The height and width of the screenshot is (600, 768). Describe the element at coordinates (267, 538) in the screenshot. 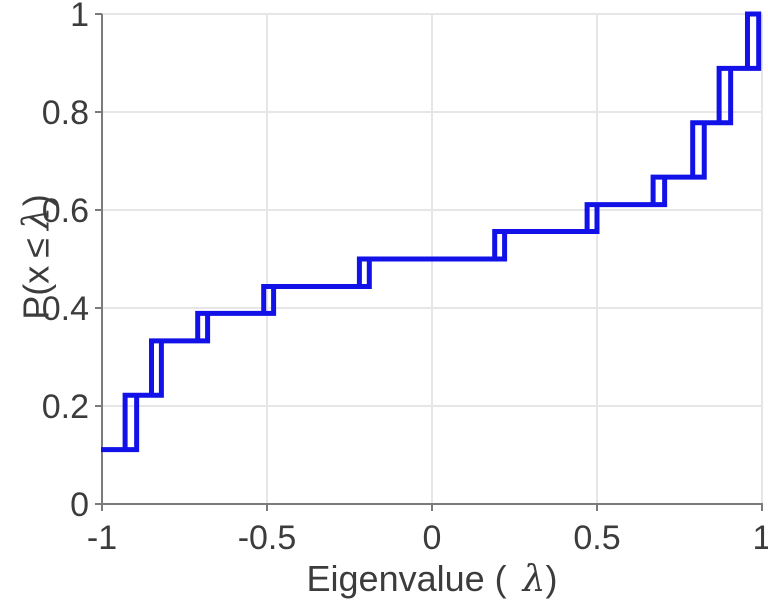

I see `x-tick-label: -0.5` at that location.